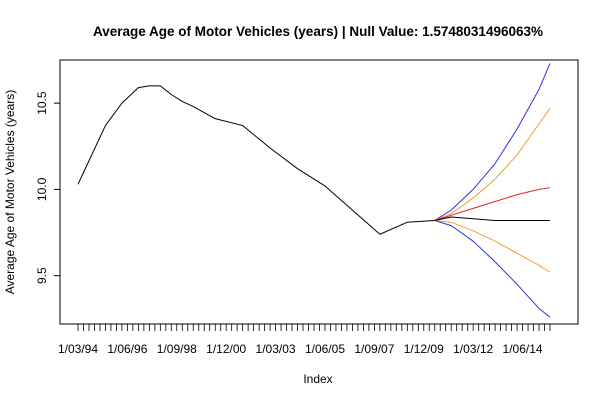 The image size is (600, 400). I want to click on y-axis: 9.5 10.0 10.5, so click(47, 187).